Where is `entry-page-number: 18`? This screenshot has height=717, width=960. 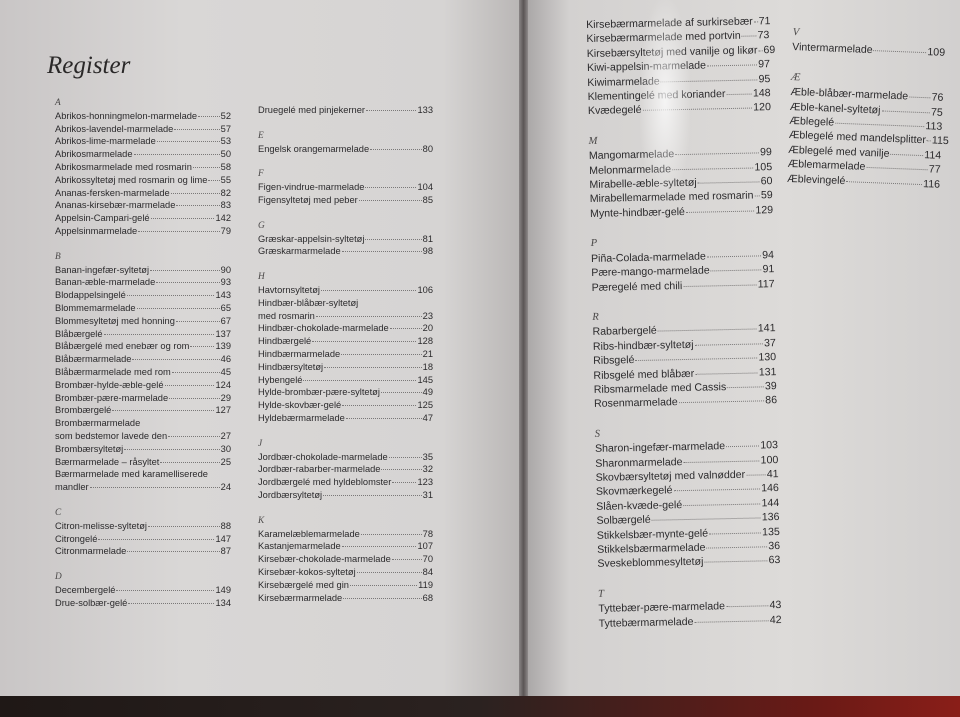
entry-page-number: 18 is located at coordinates (427, 366).